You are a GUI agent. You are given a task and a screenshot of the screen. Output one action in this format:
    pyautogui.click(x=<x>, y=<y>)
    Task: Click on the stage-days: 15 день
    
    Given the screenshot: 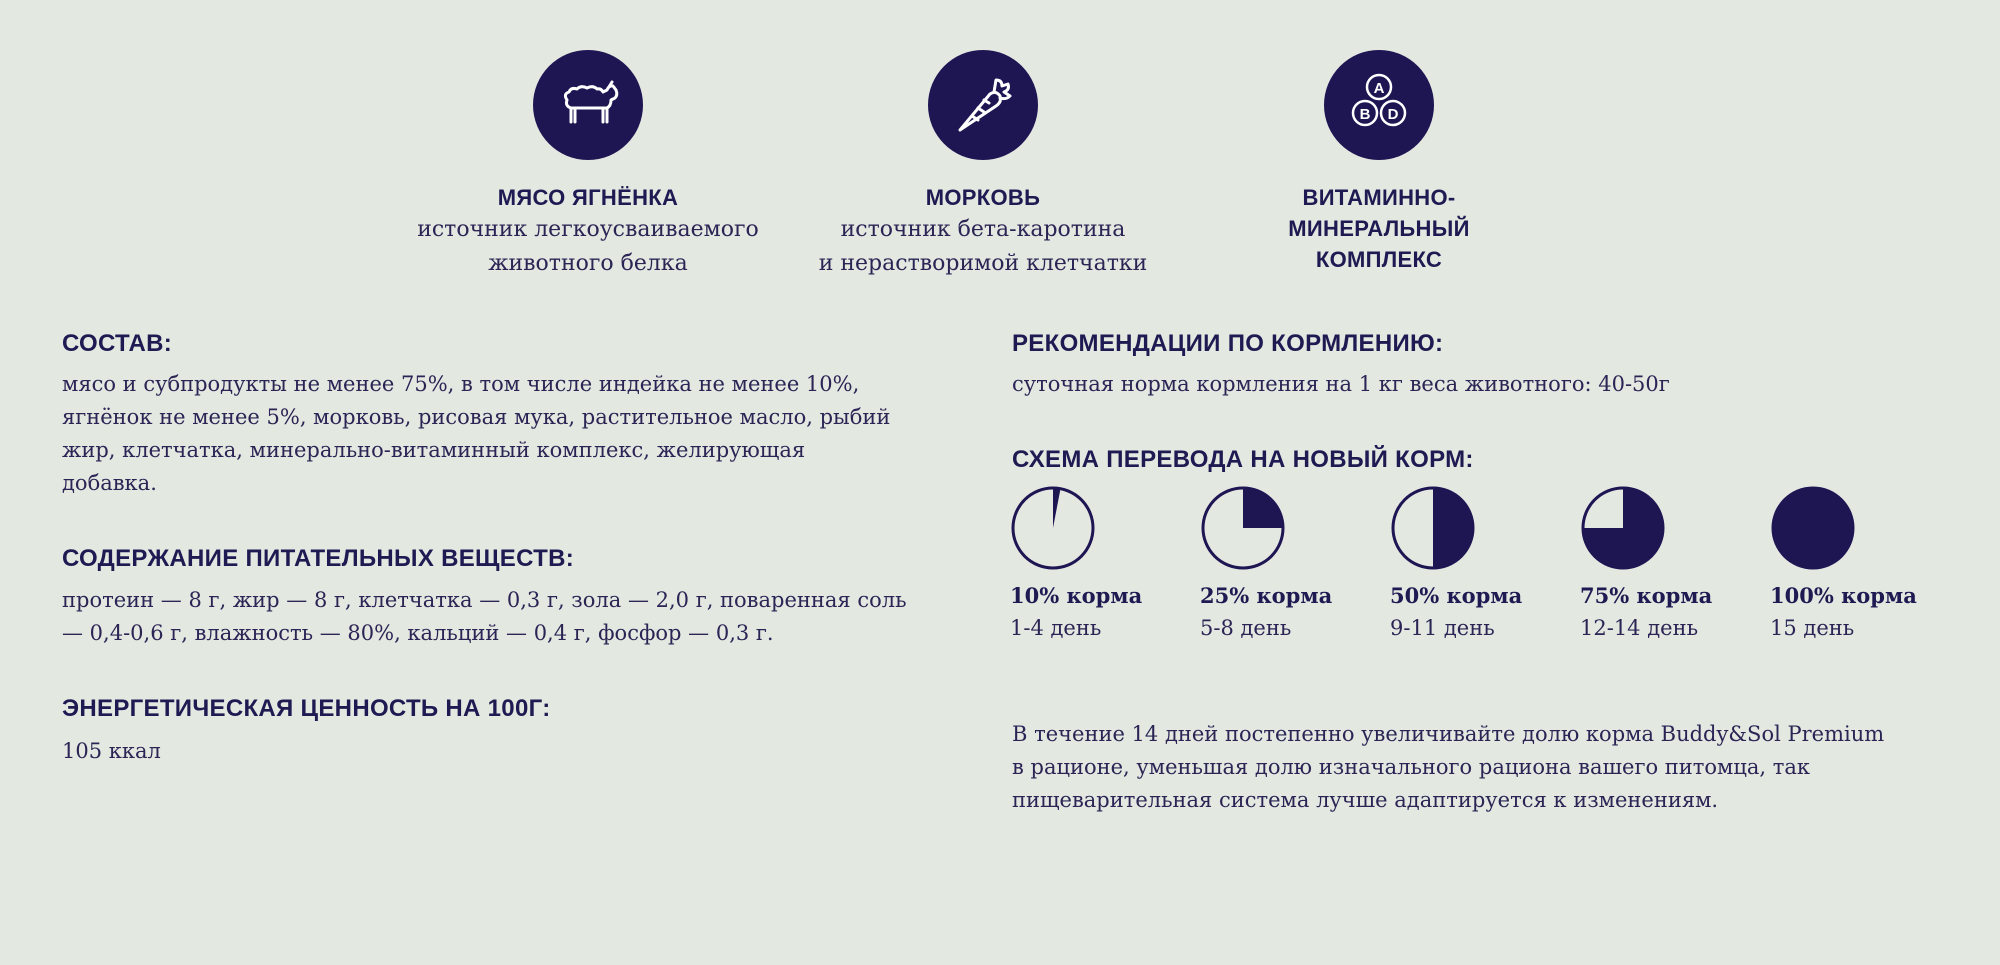 What is the action you would take?
    pyautogui.click(x=1812, y=628)
    